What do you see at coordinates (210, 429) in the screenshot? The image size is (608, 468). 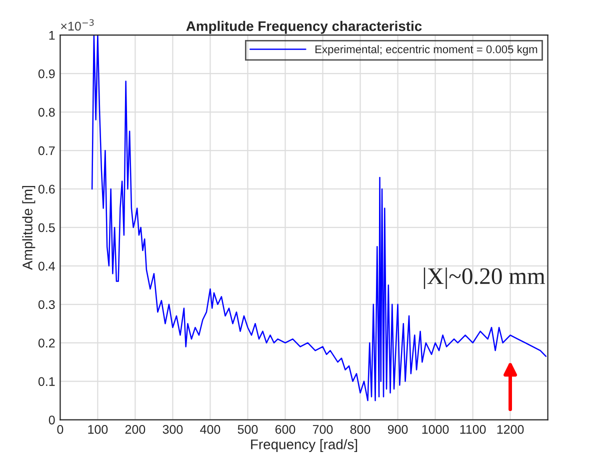 I see `x-tick-label: 400` at bounding box center [210, 429].